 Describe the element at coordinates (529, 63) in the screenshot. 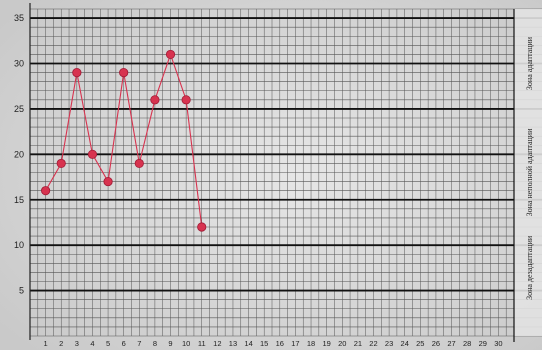

I see `zone-label: Зона адаптации` at that location.